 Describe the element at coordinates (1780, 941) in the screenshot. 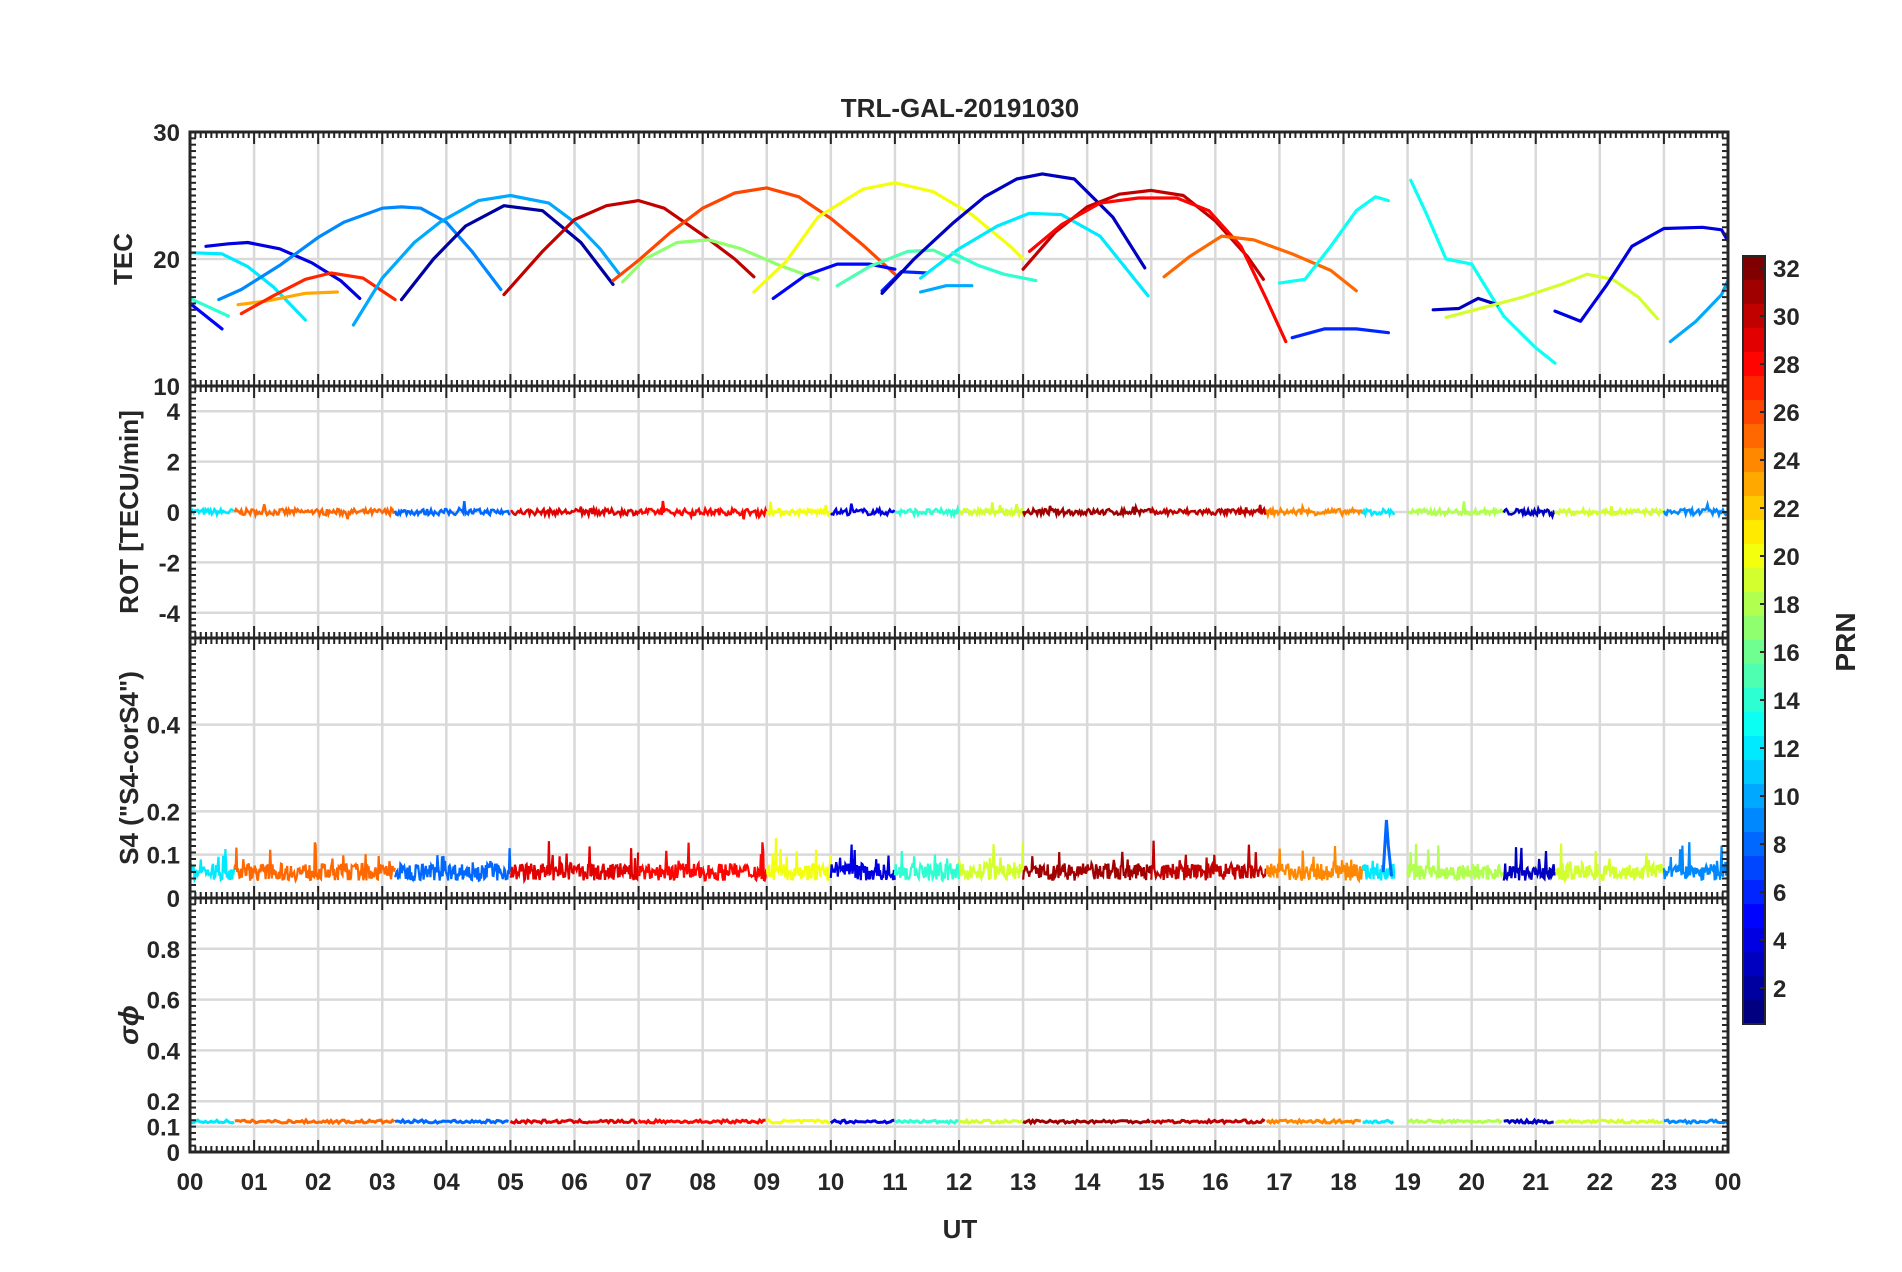

I see `colorbar-tick-label: 4` at that location.